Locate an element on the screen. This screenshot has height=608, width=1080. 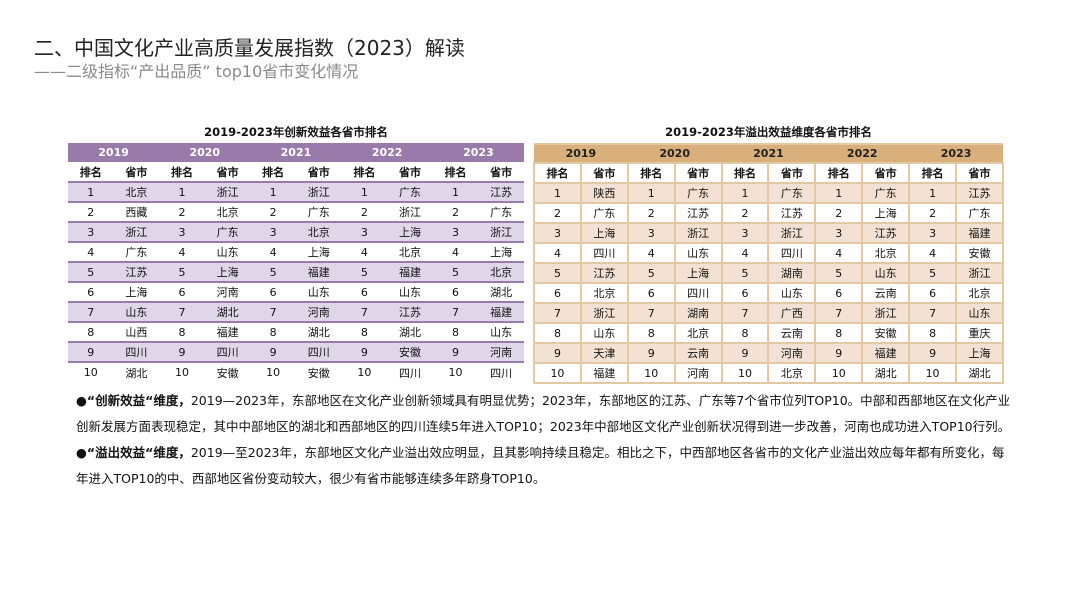
table-row: 9 天津 9 云南 9 河南 9 福建 9 上海 is located at coordinates (768, 353).